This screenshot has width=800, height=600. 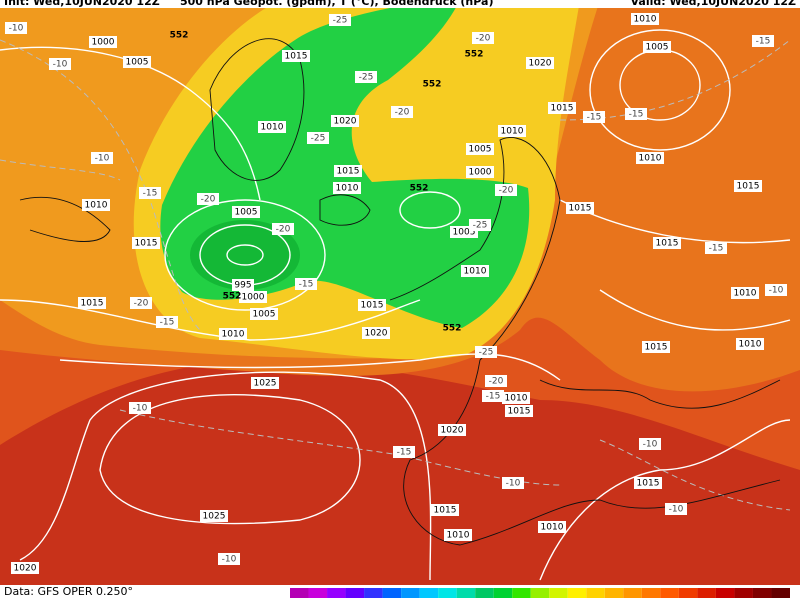 What do you see at coordinates (103, 43) in the screenshot?
I see `isobar-label: 1000` at bounding box center [103, 43].